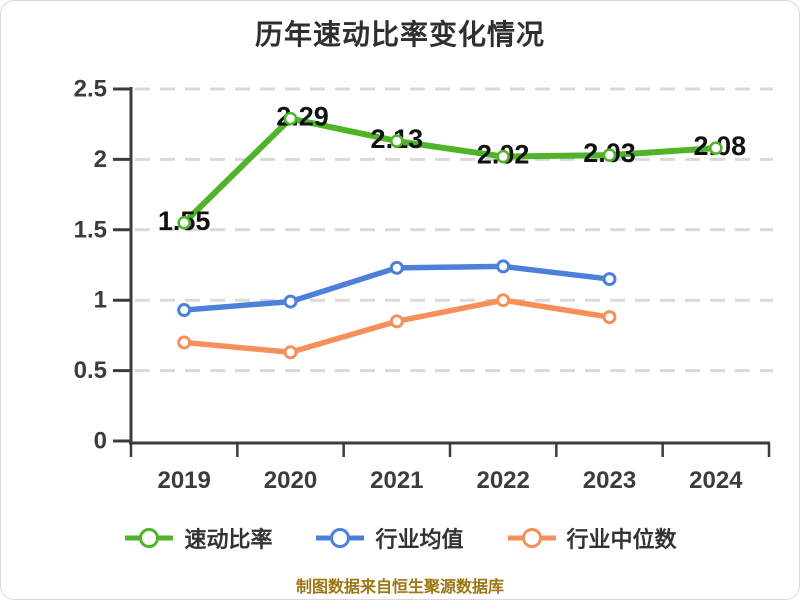 The width and height of the screenshot is (800, 601). What do you see at coordinates (621, 539) in the screenshot?
I see `legend-label: 行业中位数` at bounding box center [621, 539].